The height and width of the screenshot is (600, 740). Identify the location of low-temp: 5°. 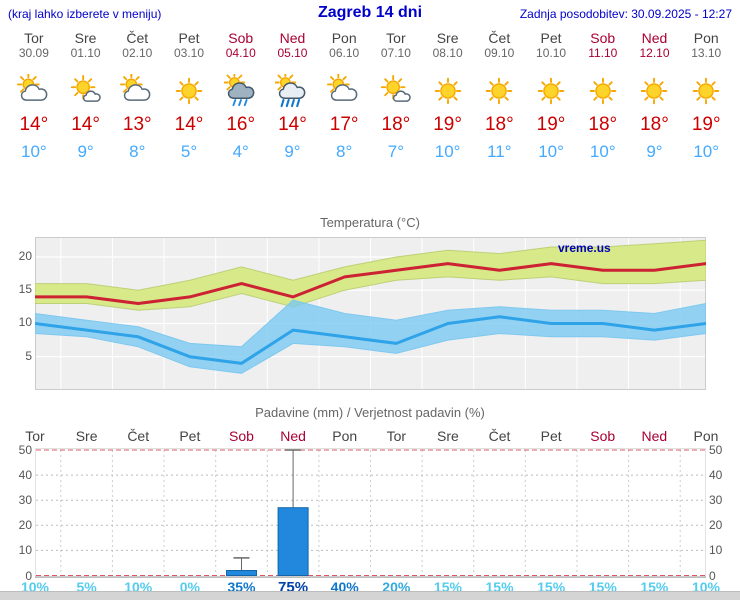
(189, 151).